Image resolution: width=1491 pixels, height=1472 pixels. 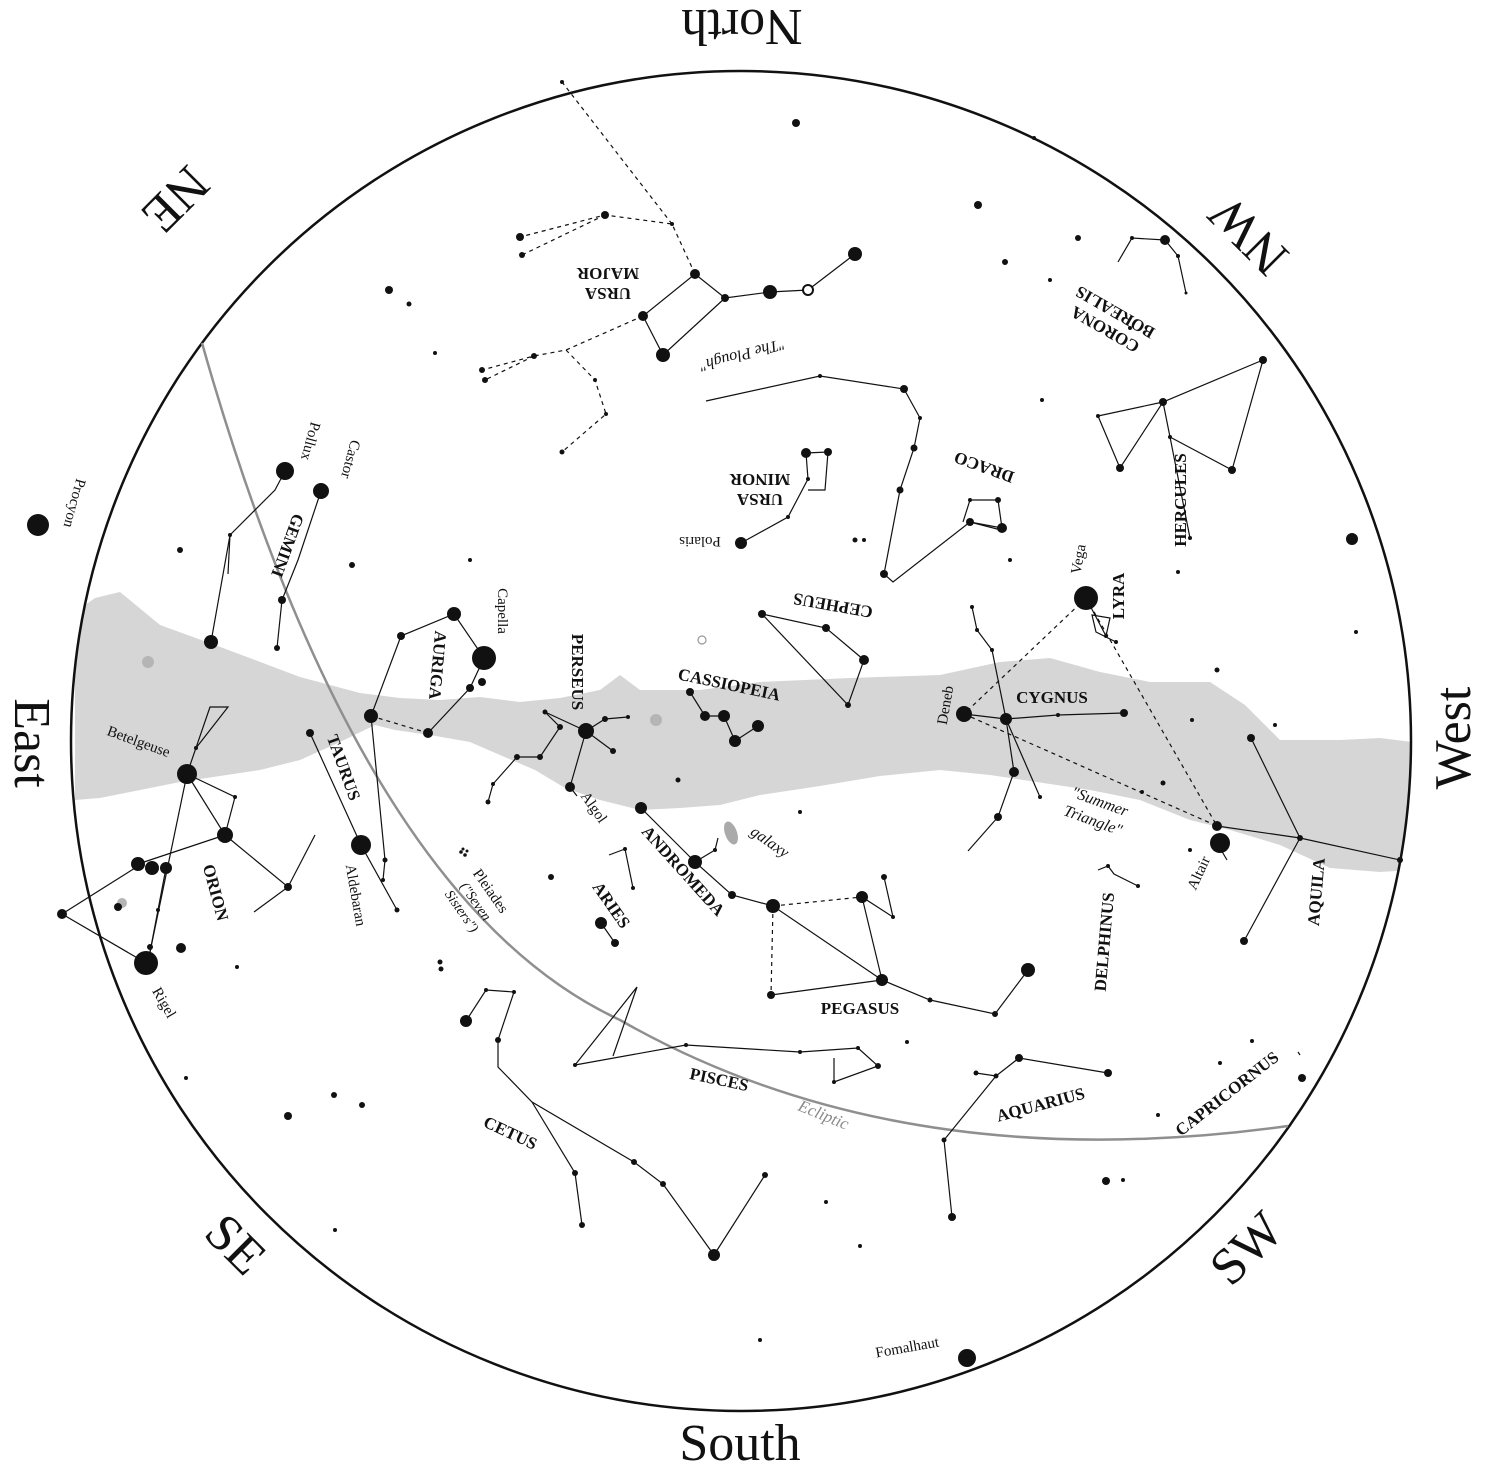 I want to click on perseus-label: PERSEUS, so click(x=577, y=672).